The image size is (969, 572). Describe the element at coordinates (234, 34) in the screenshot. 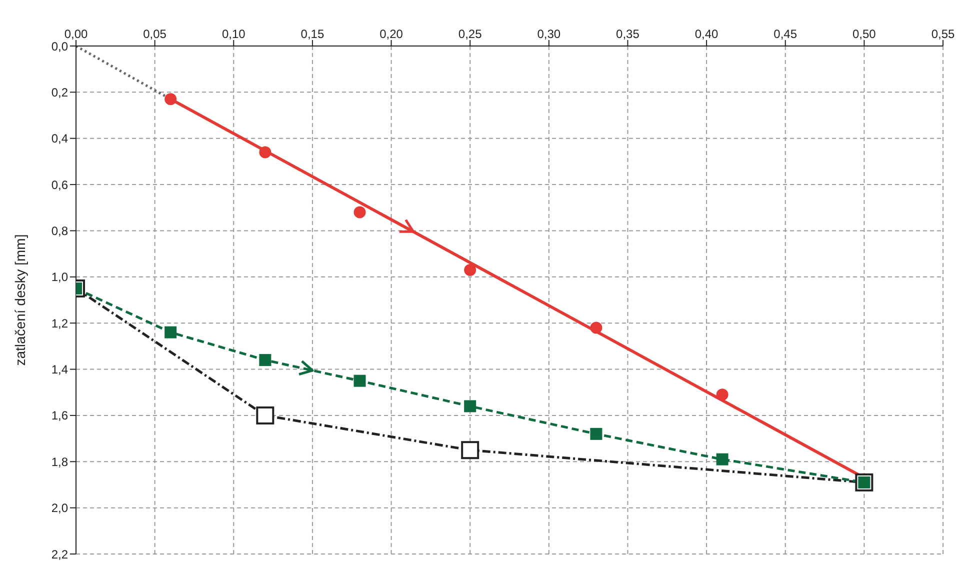

I see `x-tick-label: 0,10` at that location.